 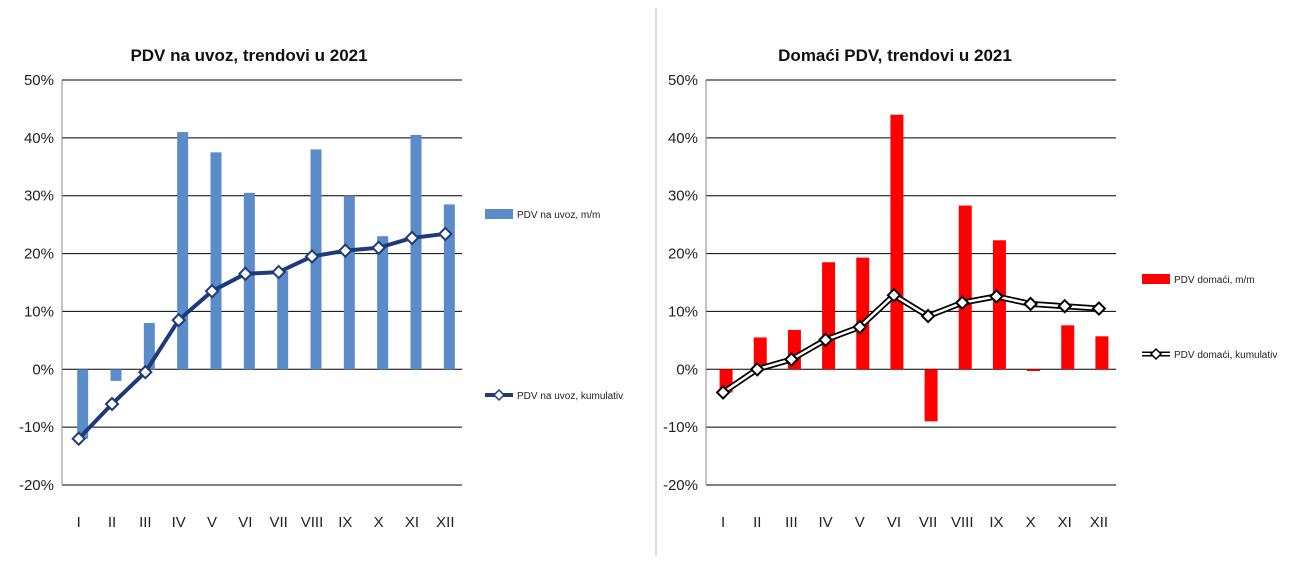 What do you see at coordinates (554, 305) in the screenshot?
I see `legend: PDV na uvoz, m/m PDV na uvoz, kumulativ` at bounding box center [554, 305].